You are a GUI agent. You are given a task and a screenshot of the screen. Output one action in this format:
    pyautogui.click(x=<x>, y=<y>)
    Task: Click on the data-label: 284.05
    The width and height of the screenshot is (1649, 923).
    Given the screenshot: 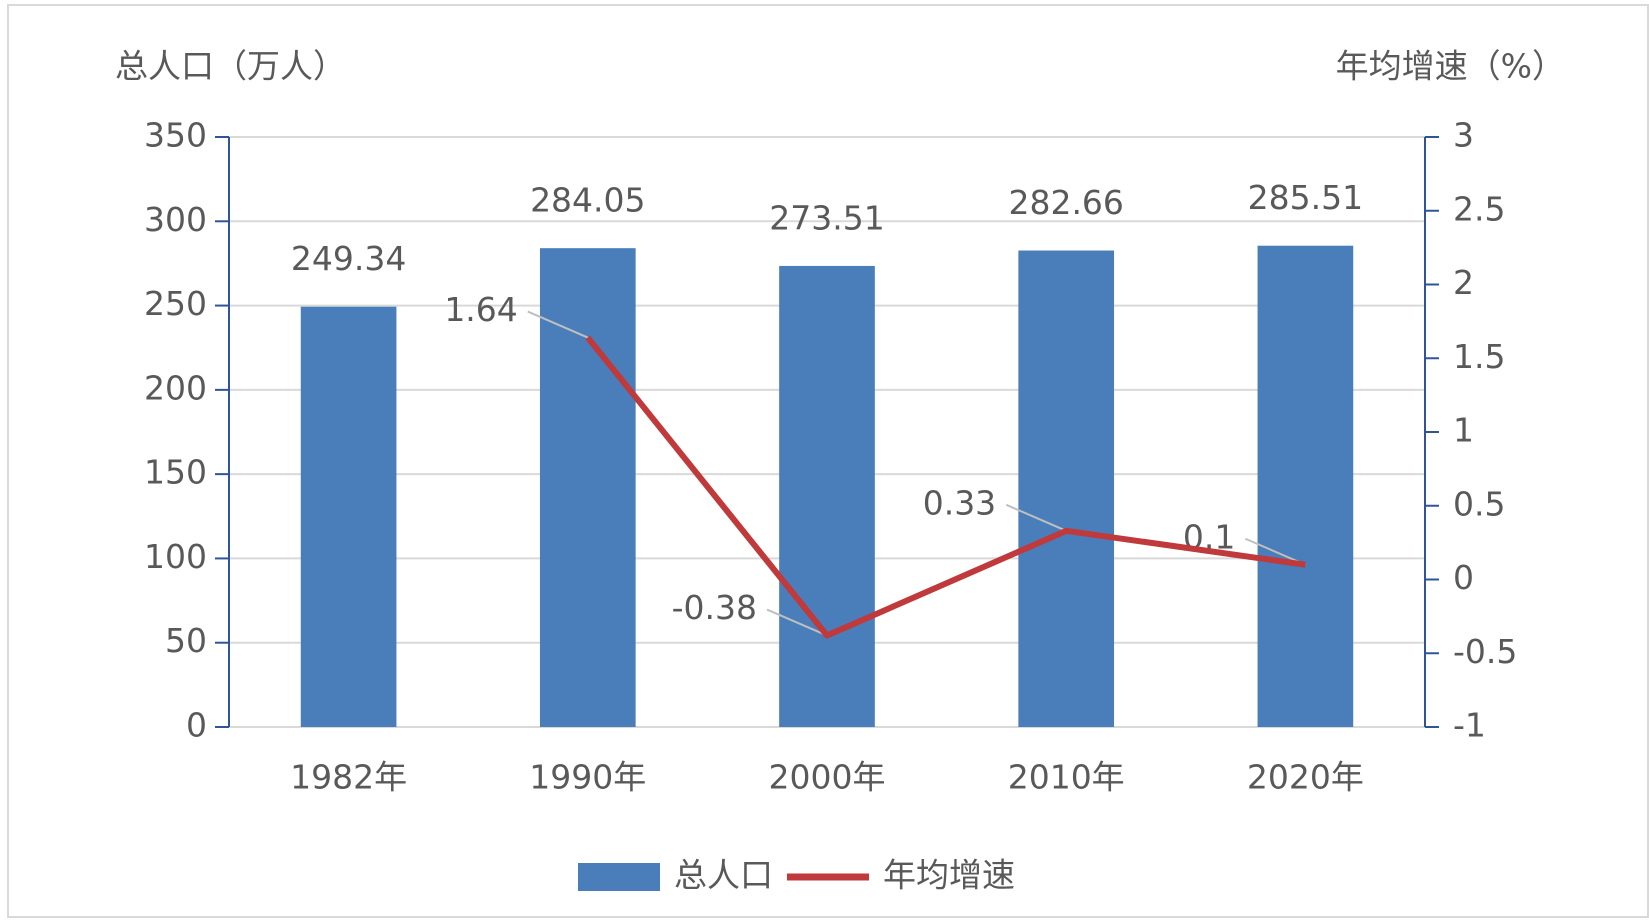 What is the action you would take?
    pyautogui.click(x=587, y=200)
    